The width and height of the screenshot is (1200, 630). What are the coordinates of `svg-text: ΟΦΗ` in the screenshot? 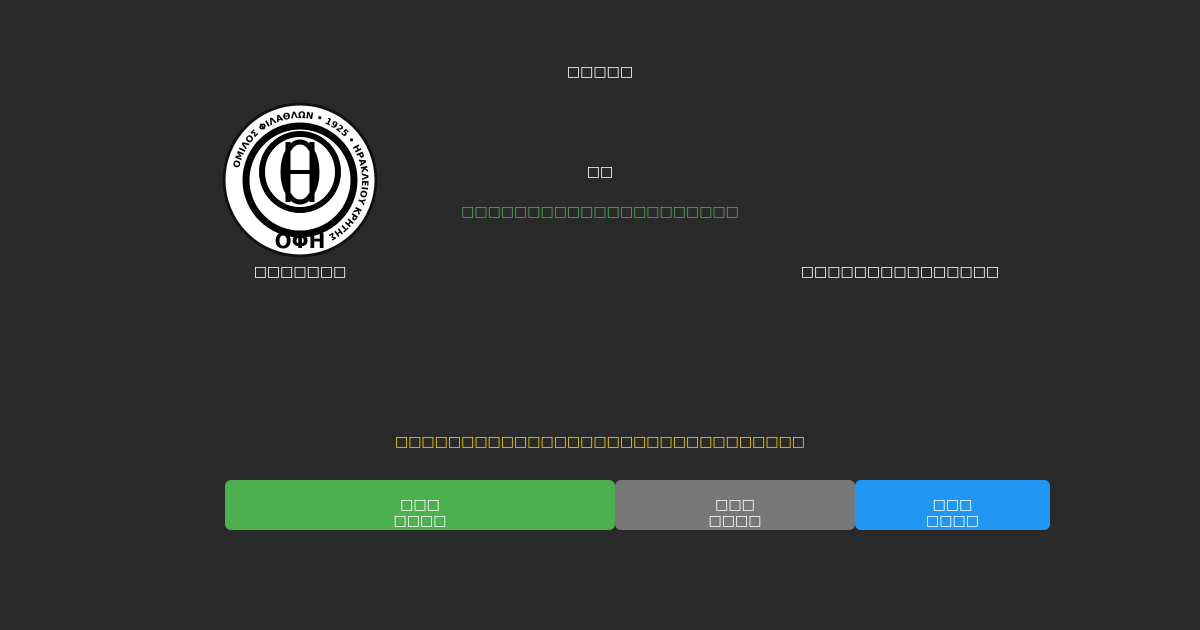 It's located at (300, 241).